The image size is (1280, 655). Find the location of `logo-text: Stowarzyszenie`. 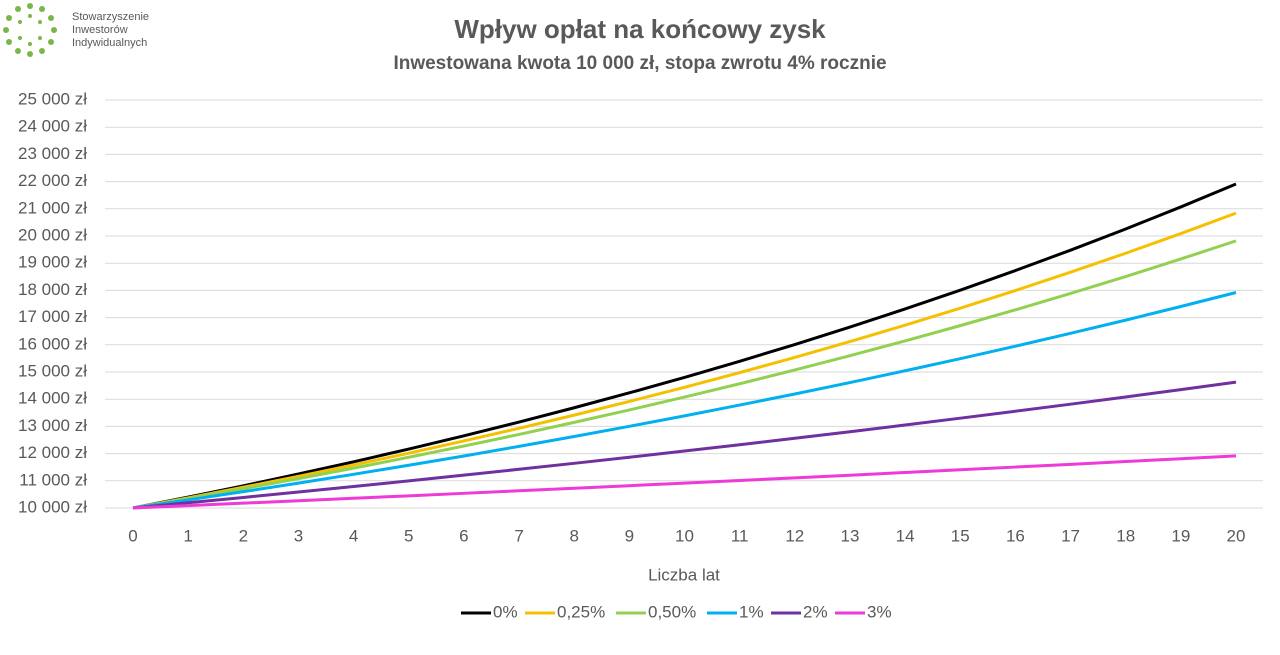

logo-text: Stowarzyszenie is located at coordinates (110, 17).